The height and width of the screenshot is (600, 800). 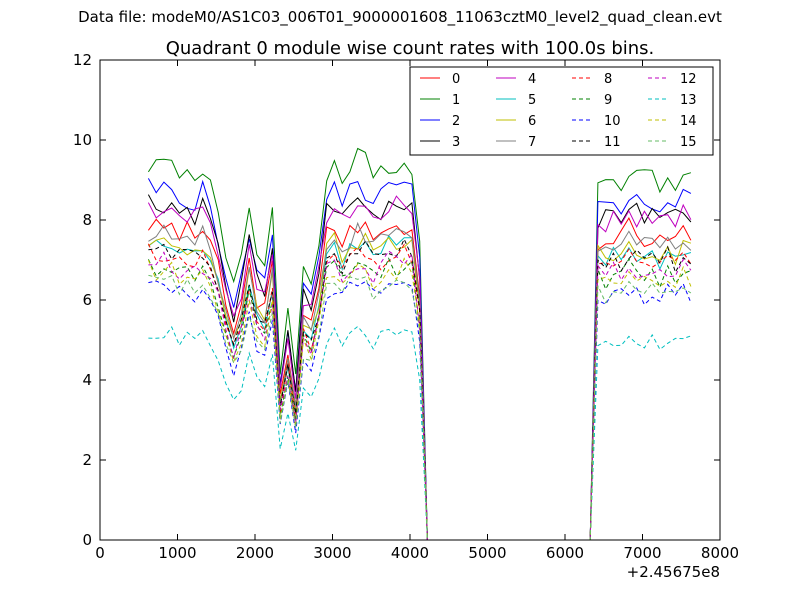 What do you see at coordinates (87, 460) in the screenshot?
I see `y-tick-label: 2` at bounding box center [87, 460].